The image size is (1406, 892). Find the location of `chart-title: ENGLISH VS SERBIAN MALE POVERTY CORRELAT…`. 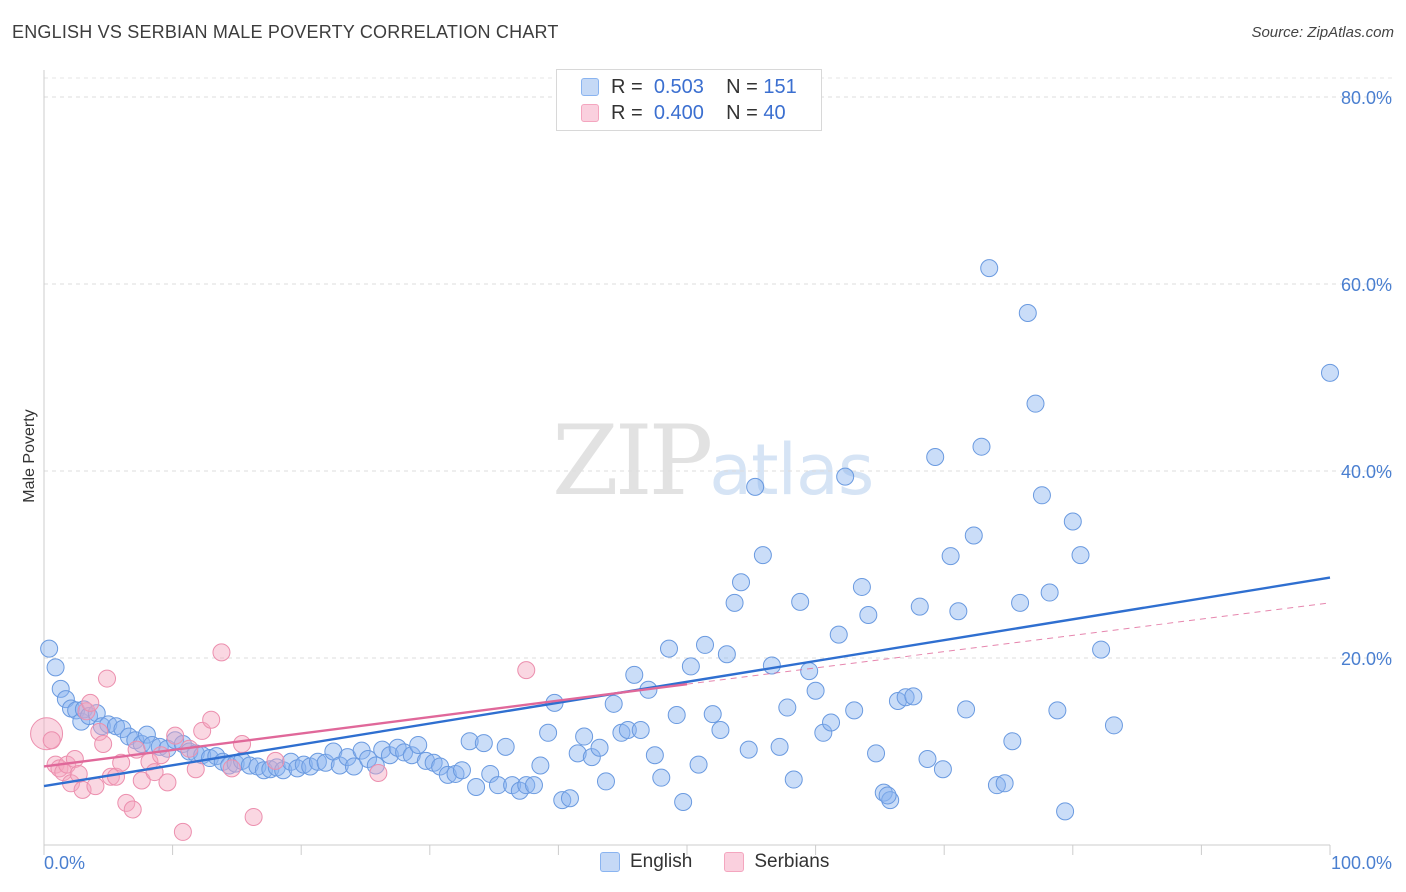

chart-title: ENGLISH VS SERBIAN MALE POVERTY CORRELAT… is located at coordinates (285, 32).